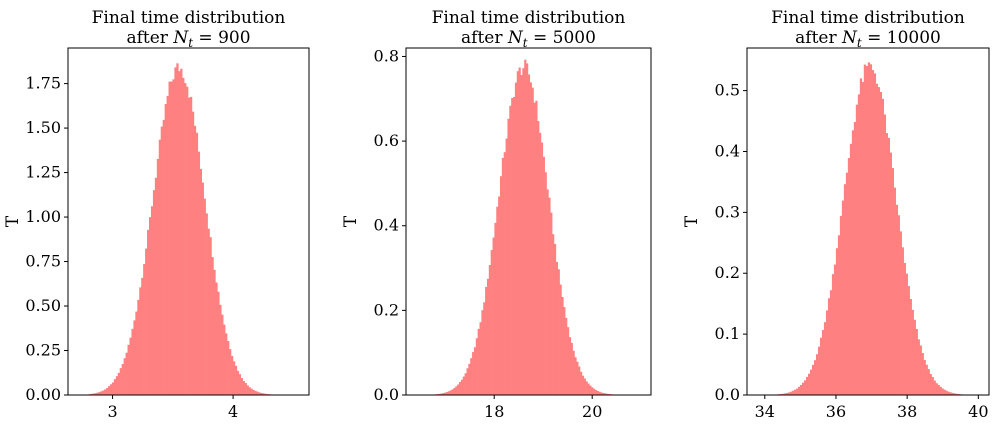 This screenshot has height=425, width=995. Describe the element at coordinates (43, 305) in the screenshot. I see `y-tick-label: 0.50` at that location.